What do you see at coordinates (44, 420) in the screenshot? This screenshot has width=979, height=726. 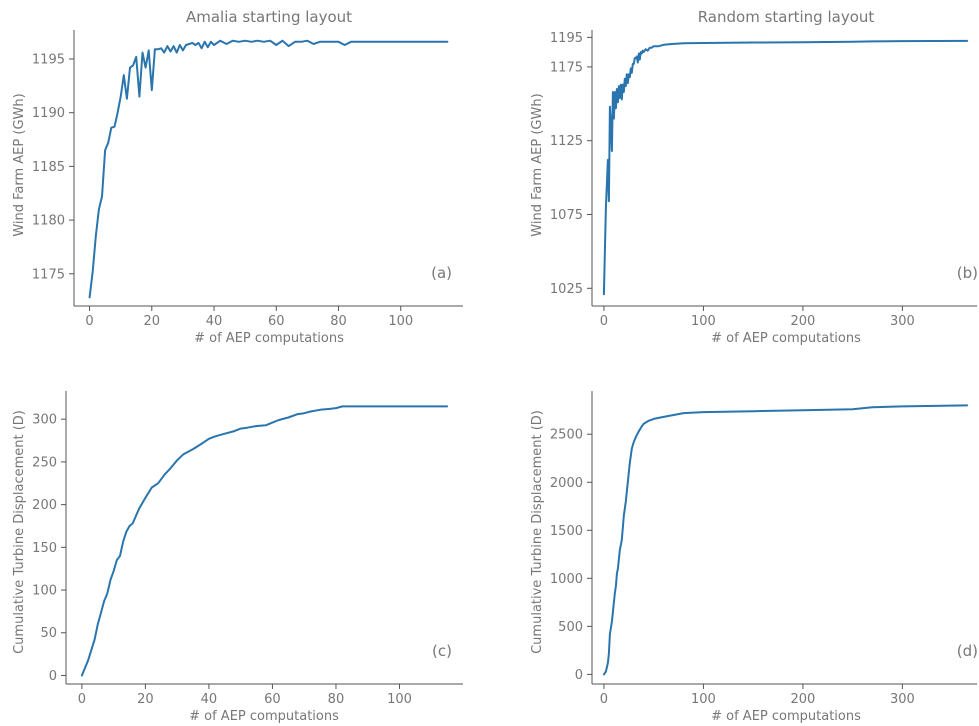 I see `panel-c-y-tick-label: 300` at bounding box center [44, 420].